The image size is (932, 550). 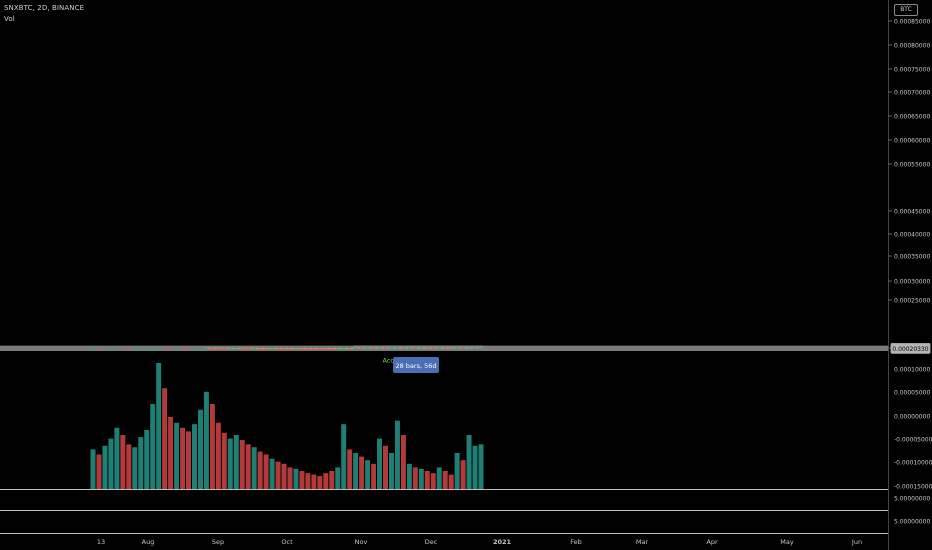 I want to click on date-range-measure: 28 bars, 56d, so click(x=418, y=359).